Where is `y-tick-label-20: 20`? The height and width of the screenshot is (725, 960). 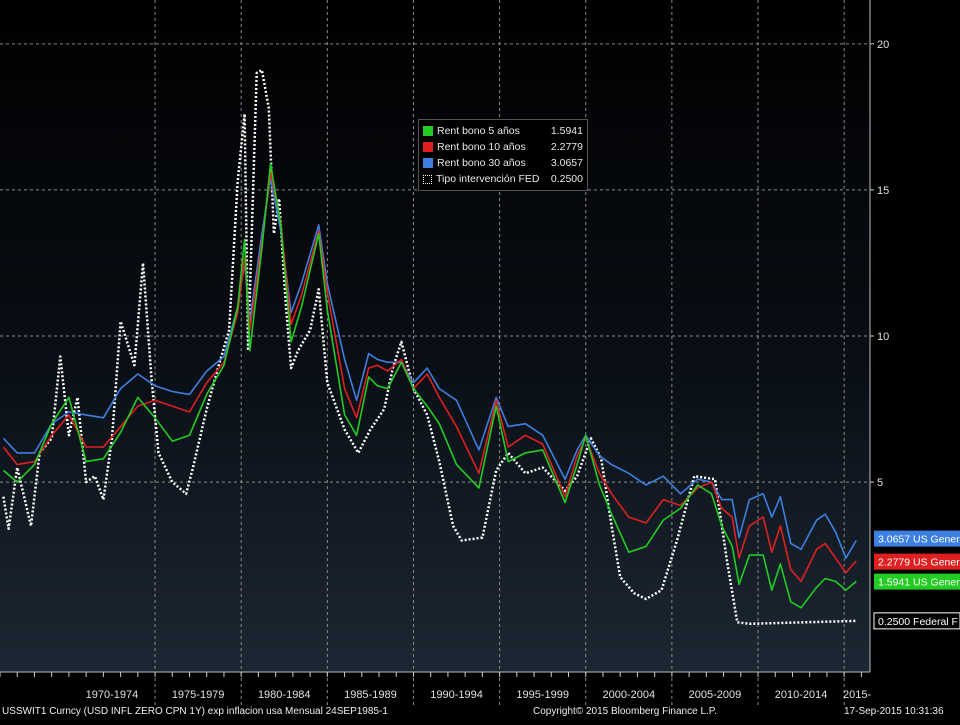
y-tick-label-20: 20 is located at coordinates (883, 45).